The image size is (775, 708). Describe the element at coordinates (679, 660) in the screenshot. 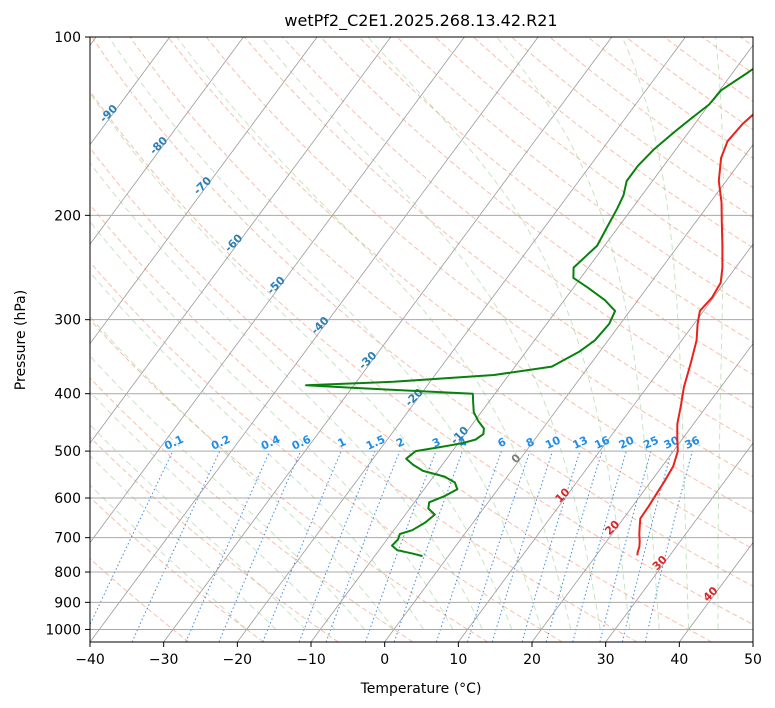

I see `x-tick-label: 40` at that location.